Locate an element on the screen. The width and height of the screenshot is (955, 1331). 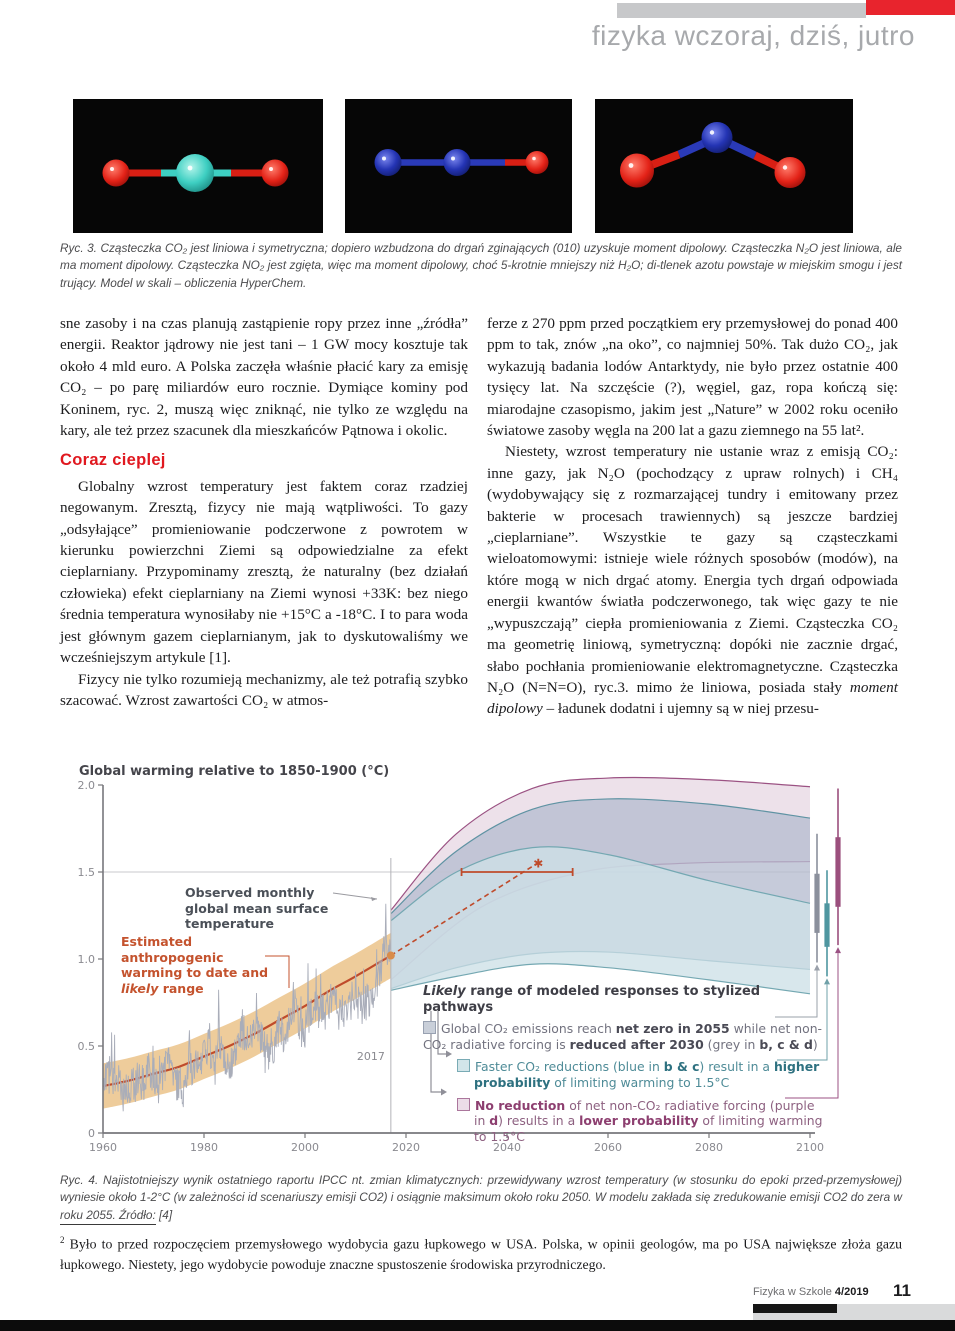
svg-text: 2040 is located at coordinates (507, 1147).